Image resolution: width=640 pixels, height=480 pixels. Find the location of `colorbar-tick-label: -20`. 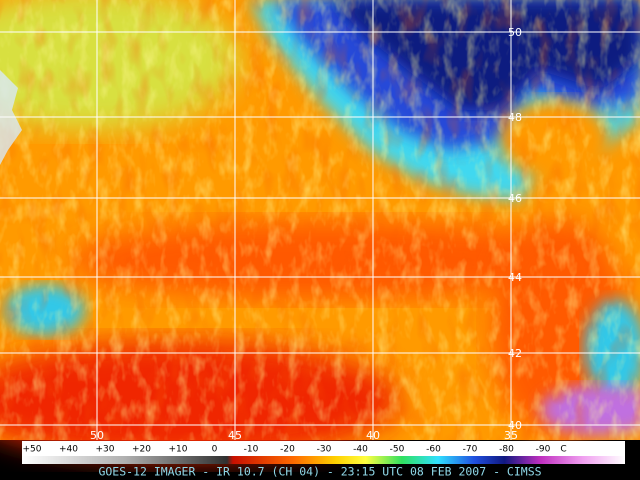

colorbar-tick-label: -20 is located at coordinates (287, 450).